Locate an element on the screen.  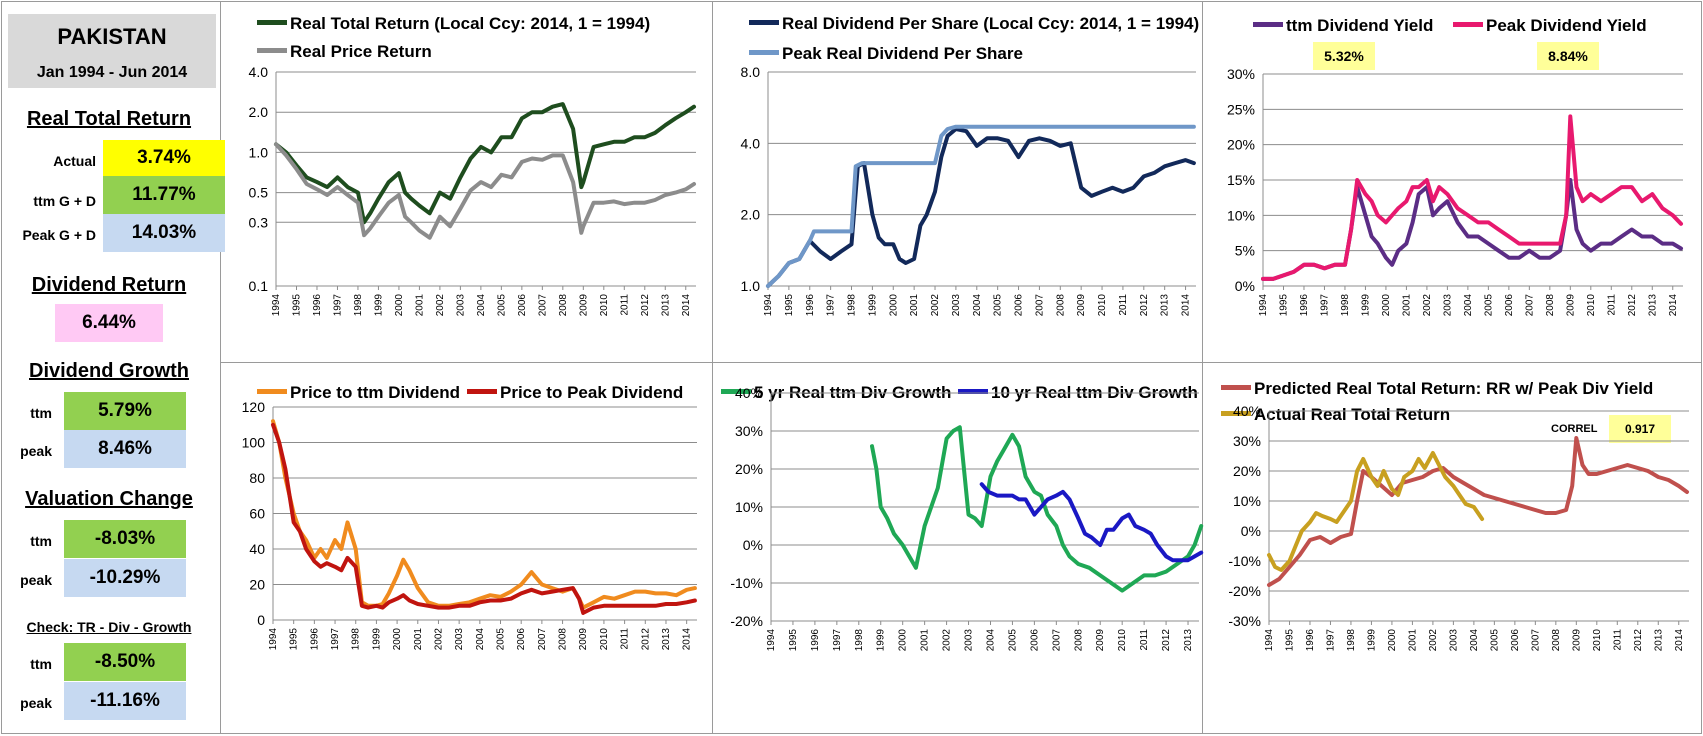
x-tick-label: 1998 is located at coordinates (356, 639).